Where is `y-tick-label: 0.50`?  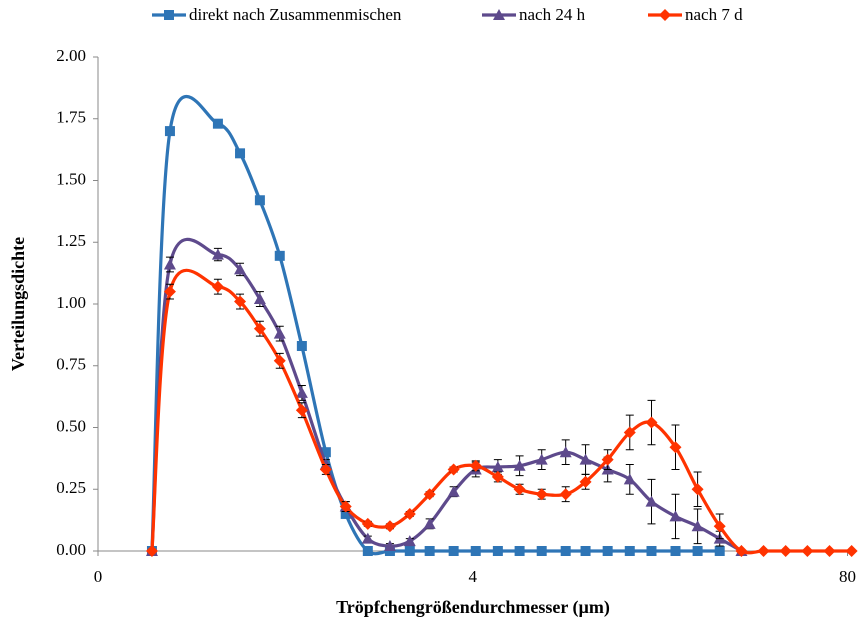 y-tick-label: 0.50 is located at coordinates (71, 425).